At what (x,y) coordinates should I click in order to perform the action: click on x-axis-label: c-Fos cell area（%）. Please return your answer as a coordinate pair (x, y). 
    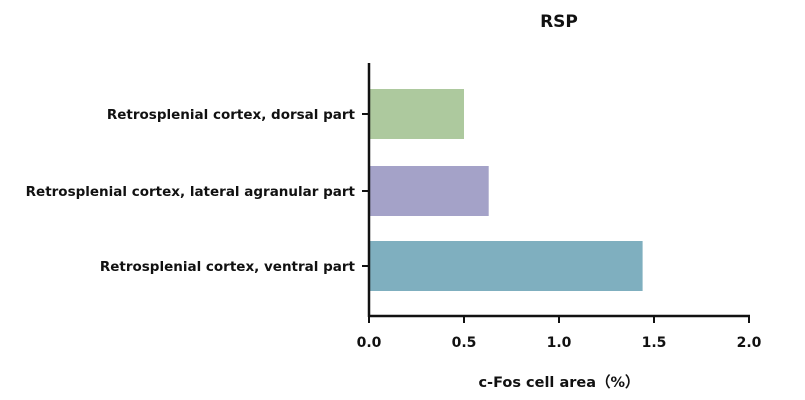
    Looking at the image, I should click on (558, 382).